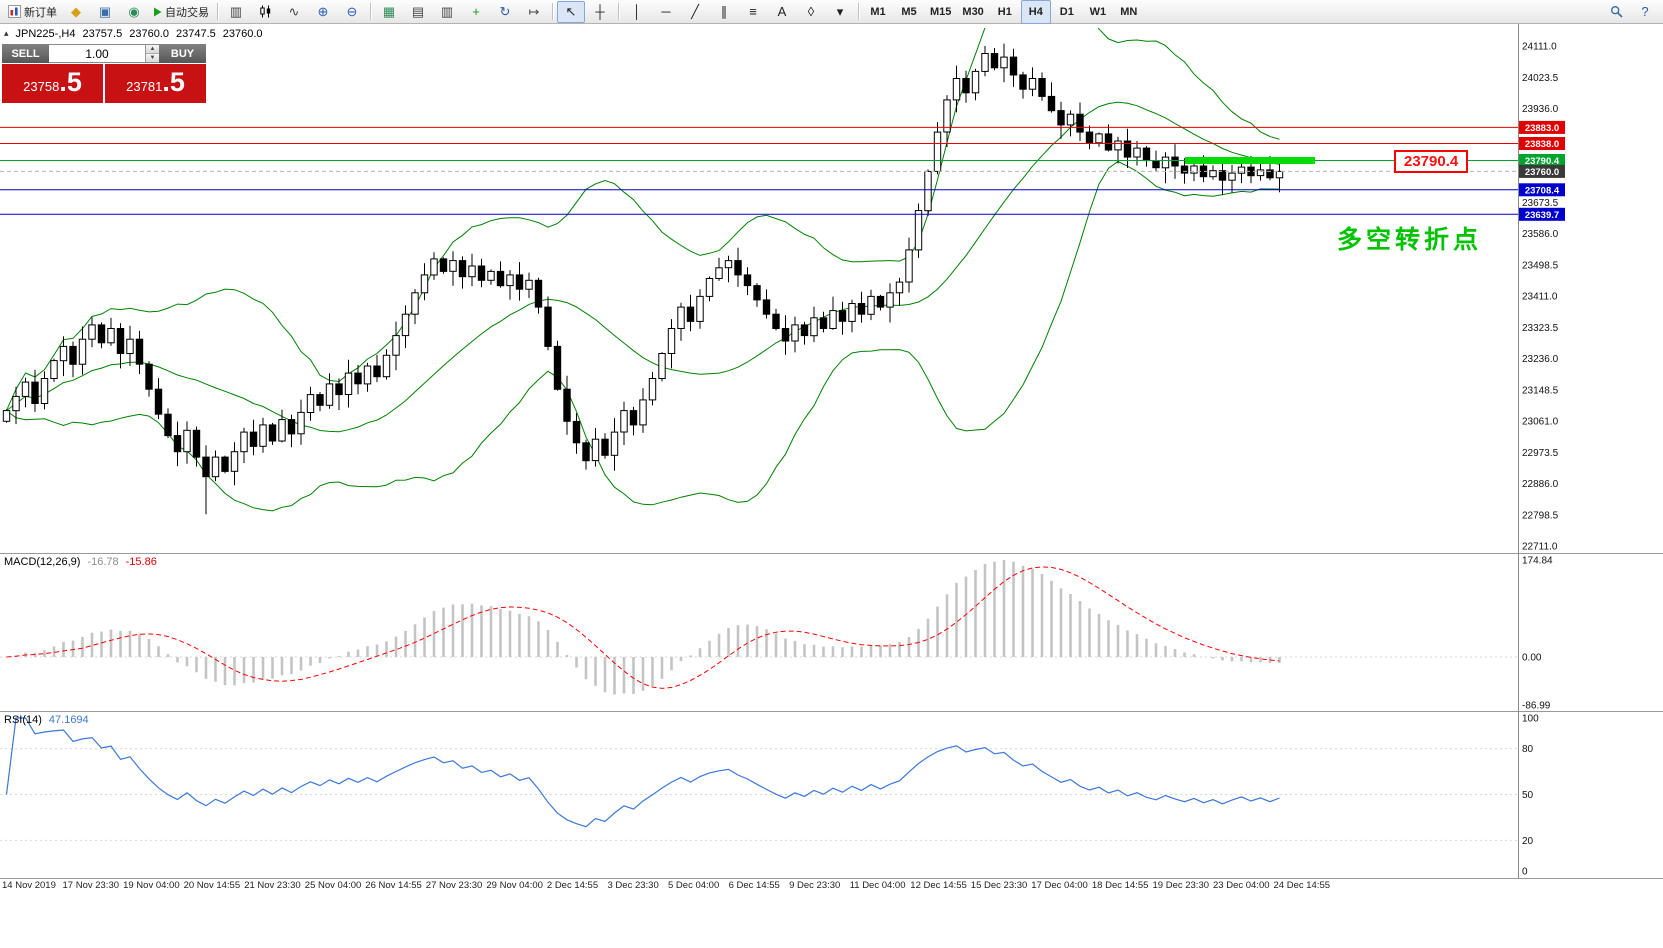 The height and width of the screenshot is (948, 1663). I want to click on timeframe-w1: W1, so click(1098, 12).